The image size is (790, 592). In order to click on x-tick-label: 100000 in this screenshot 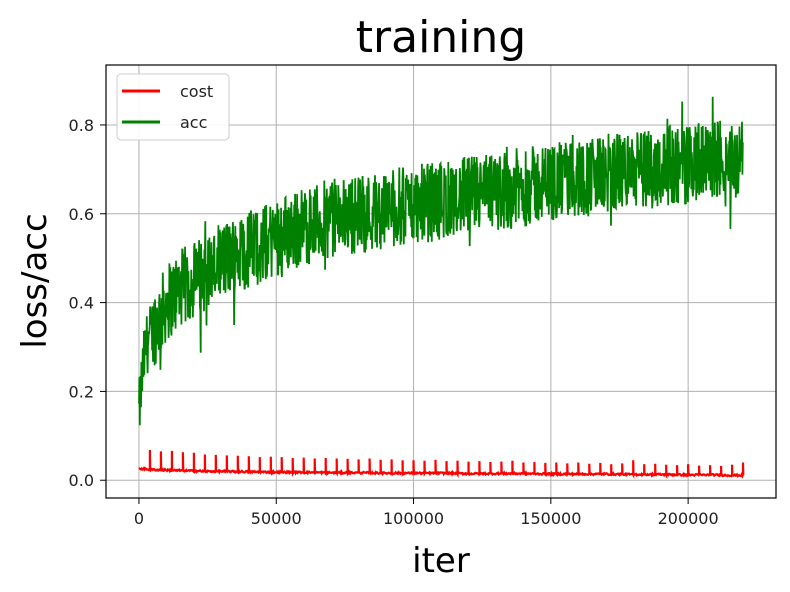, I will do `click(413, 518)`.